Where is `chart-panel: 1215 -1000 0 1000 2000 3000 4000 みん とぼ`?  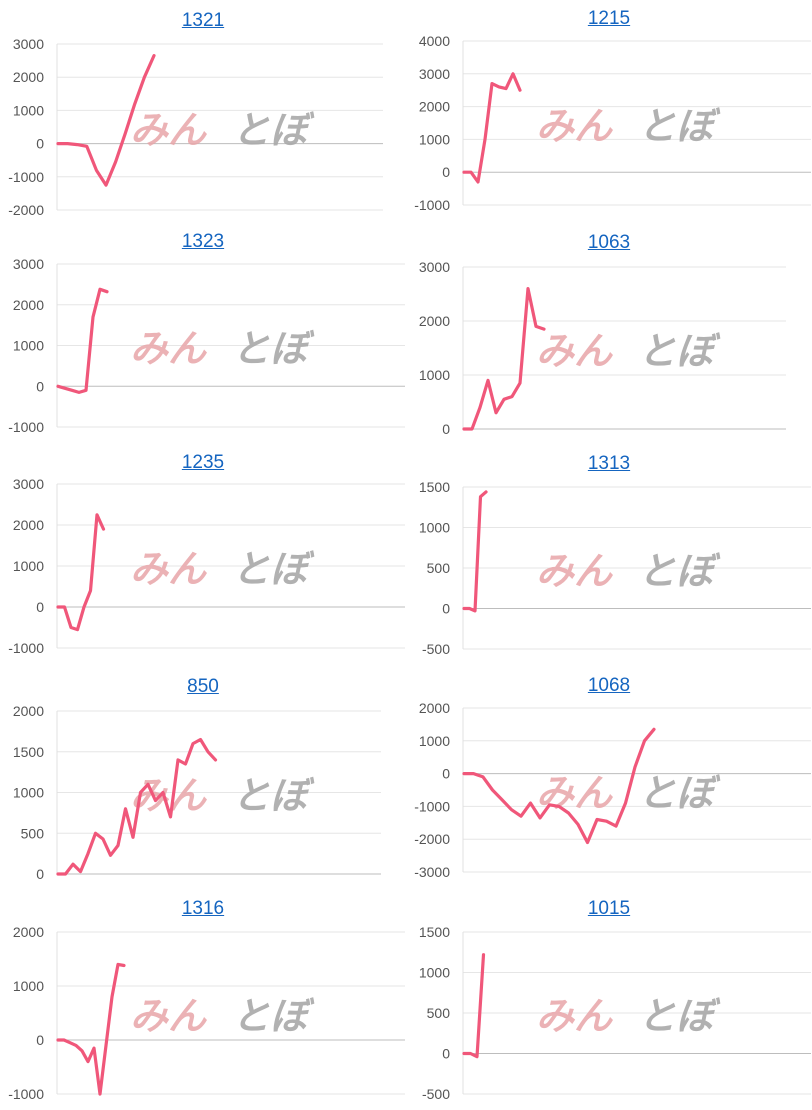 chart-panel: 1215 -1000 0 1000 2000 3000 4000 みん とぼ is located at coordinates (609, 112).